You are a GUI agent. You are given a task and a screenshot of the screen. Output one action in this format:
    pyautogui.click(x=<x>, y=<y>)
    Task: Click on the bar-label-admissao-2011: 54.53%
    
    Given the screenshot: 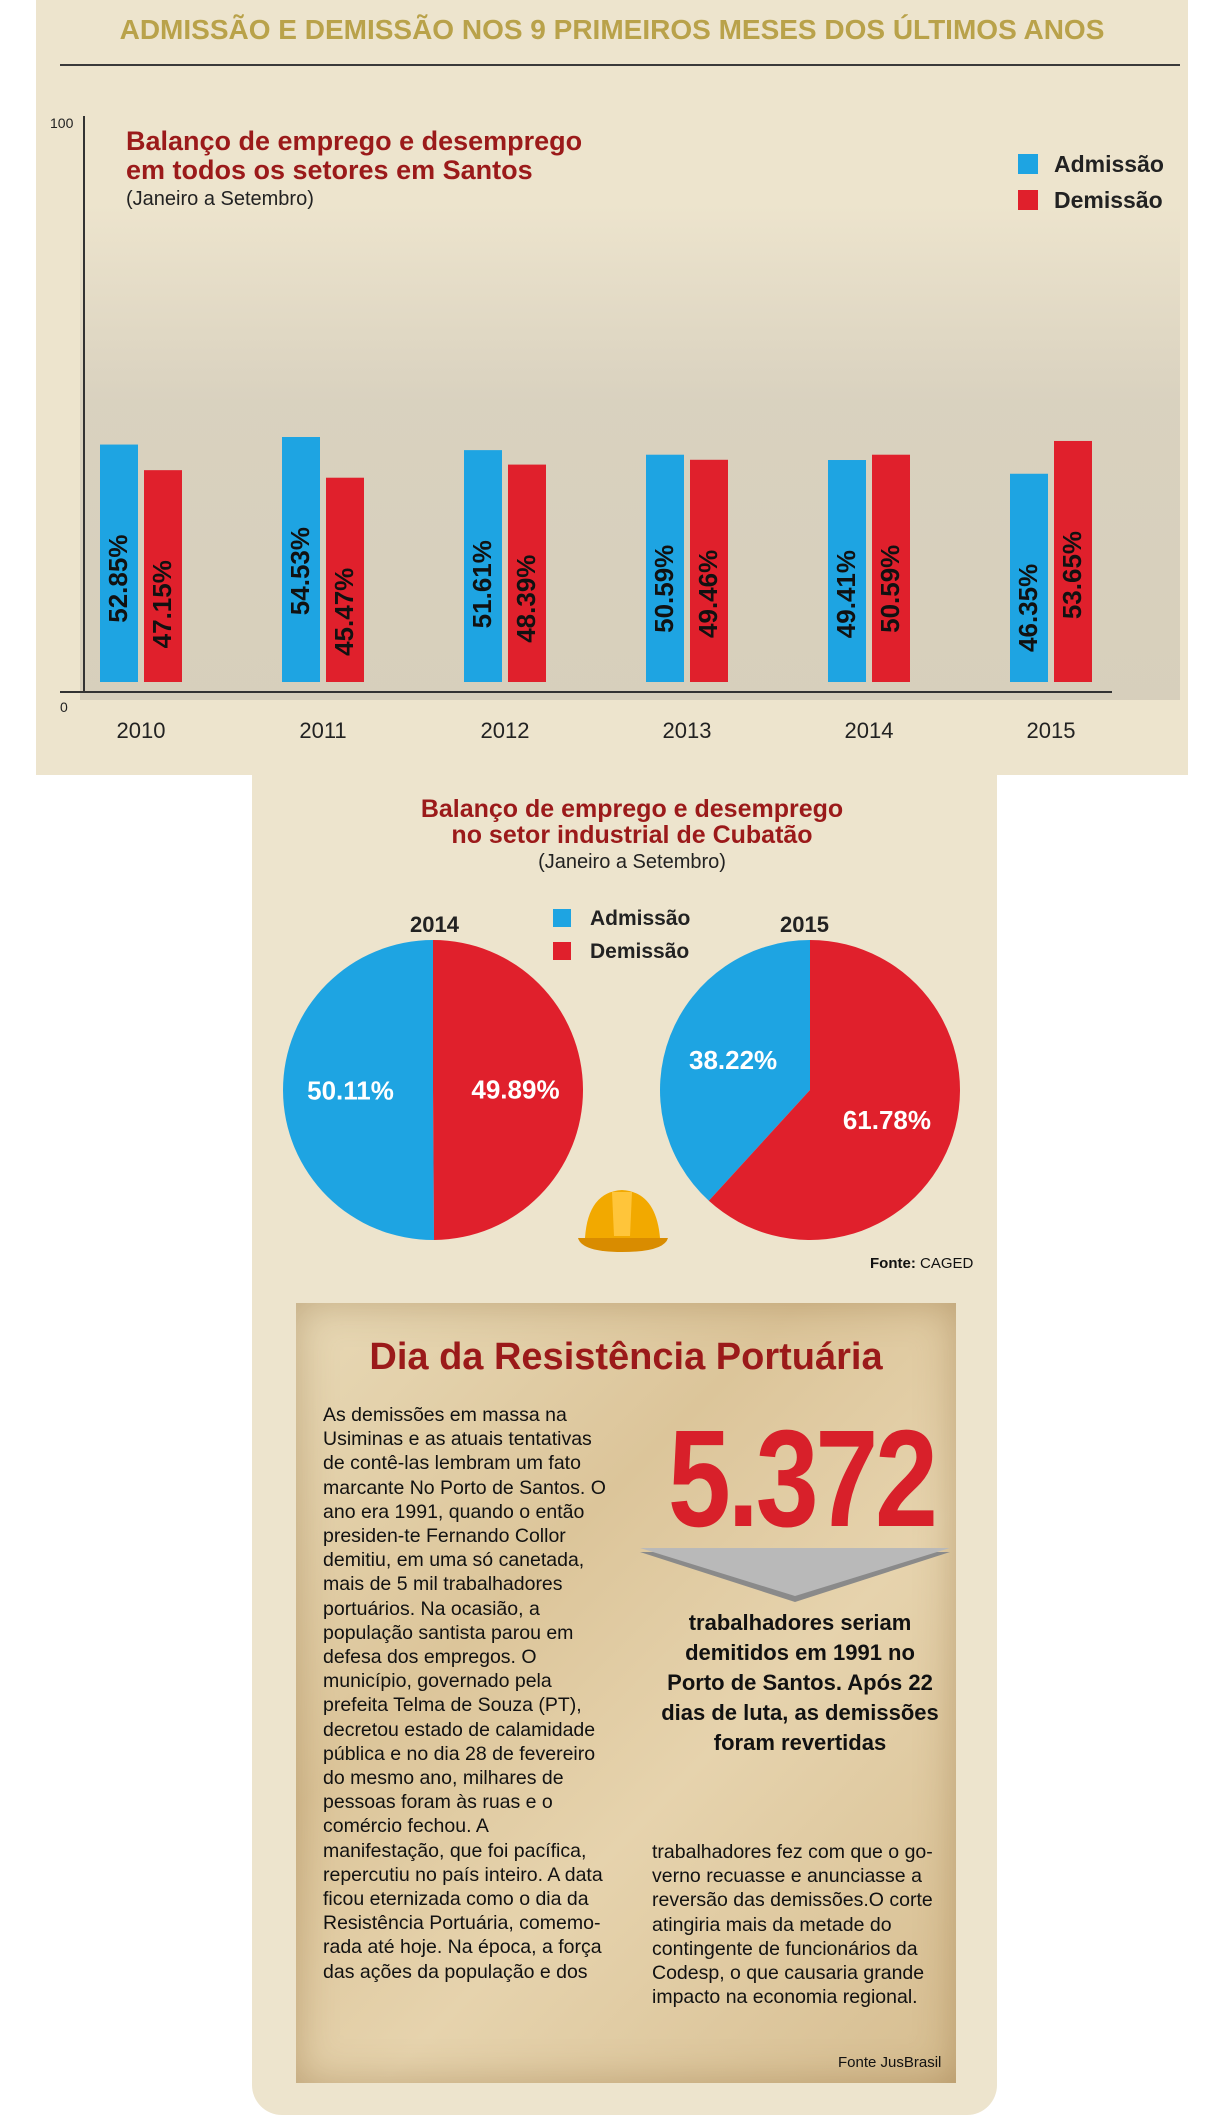 What is the action you would take?
    pyautogui.click(x=300, y=571)
    